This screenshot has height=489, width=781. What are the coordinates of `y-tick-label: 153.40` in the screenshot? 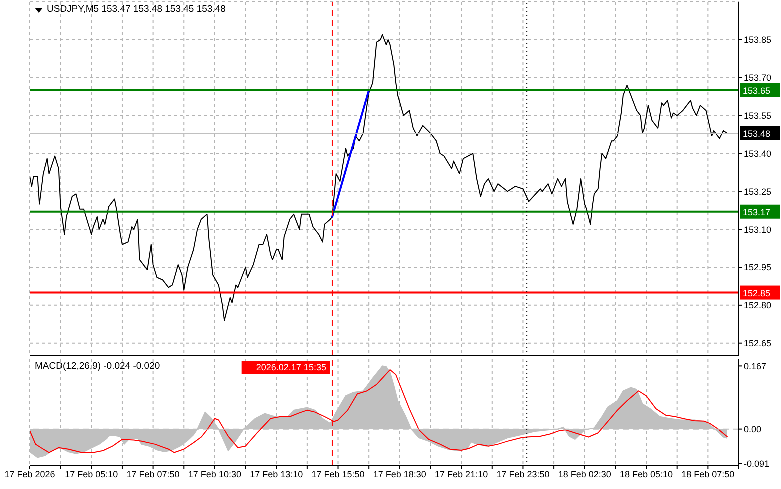 It's located at (758, 153).